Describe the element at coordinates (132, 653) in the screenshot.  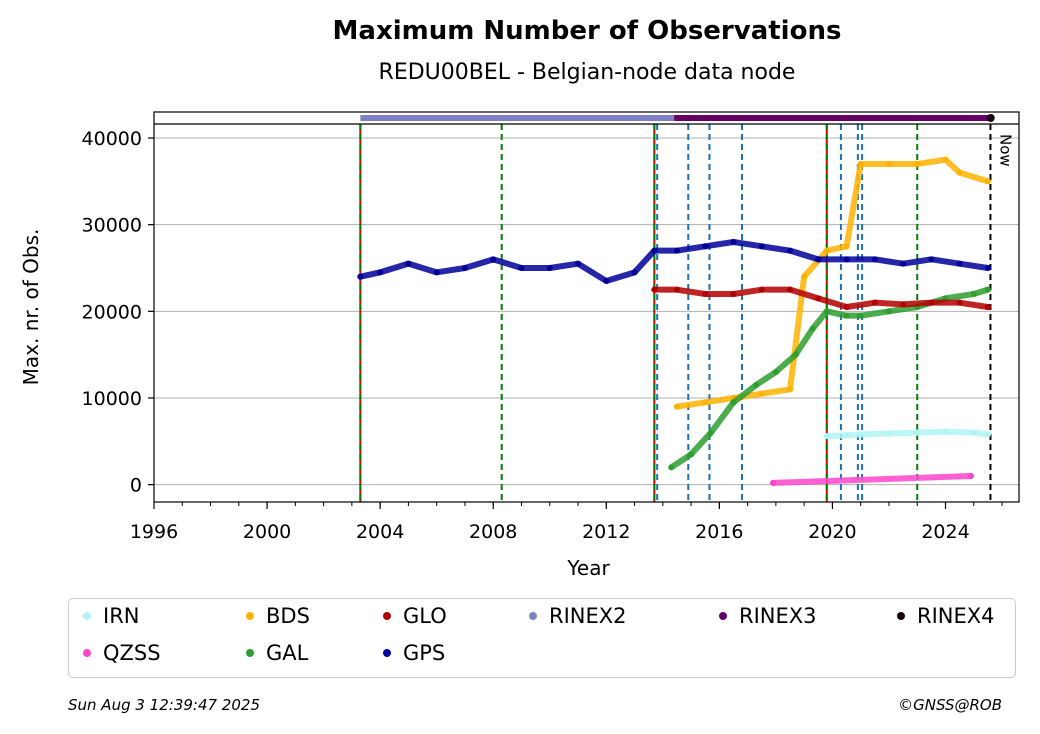
I see `legend-label: QZSS` at that location.